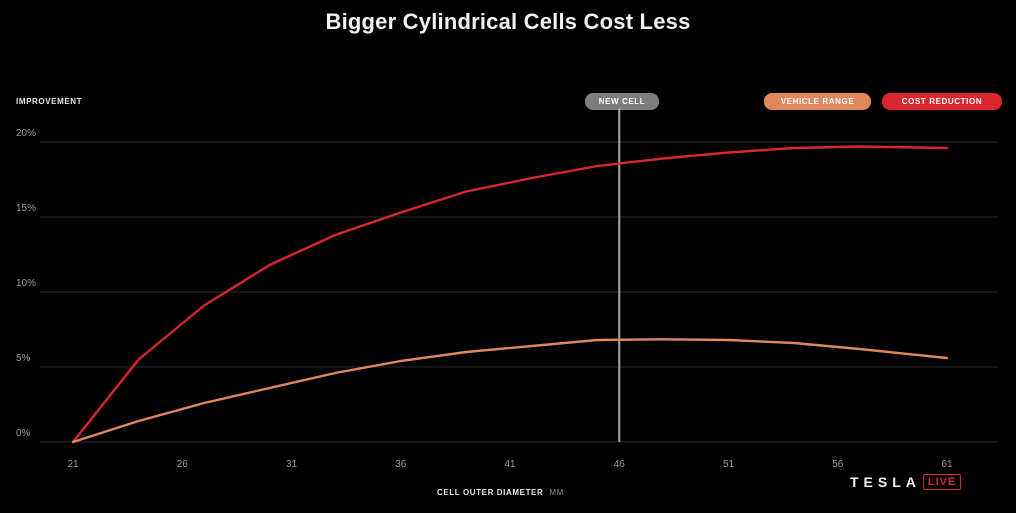  Describe the element at coordinates (838, 464) in the screenshot. I see `x-tick-label-56: 56` at that location.